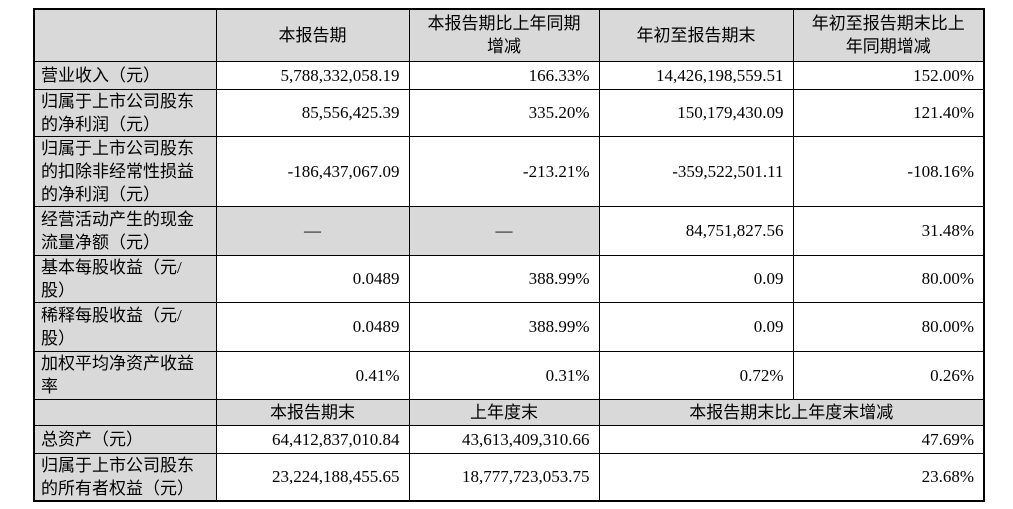 The width and height of the screenshot is (1013, 509). What do you see at coordinates (888, 75) in the screenshot?
I see `value-cell: 152.00%` at bounding box center [888, 75].